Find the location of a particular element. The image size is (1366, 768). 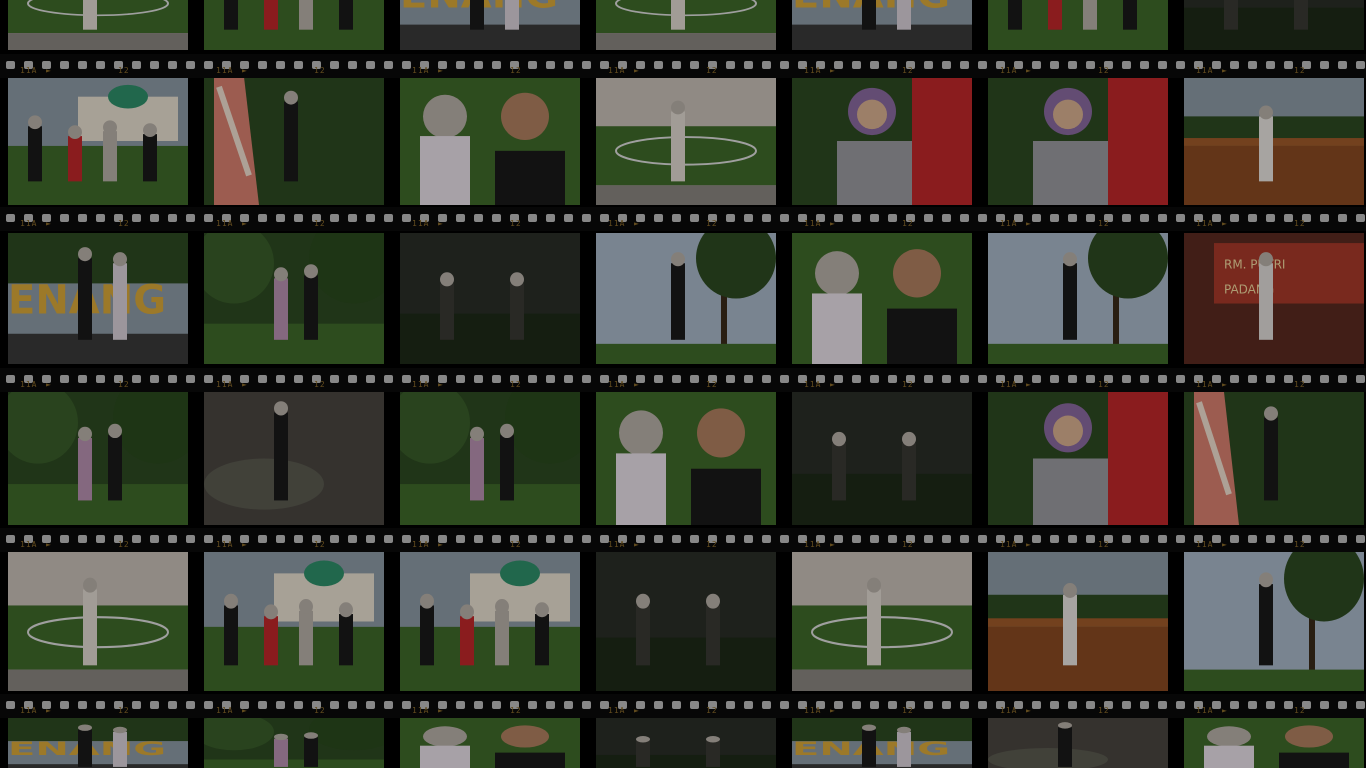

film-sprocket-strip is located at coordinates (683, 540).